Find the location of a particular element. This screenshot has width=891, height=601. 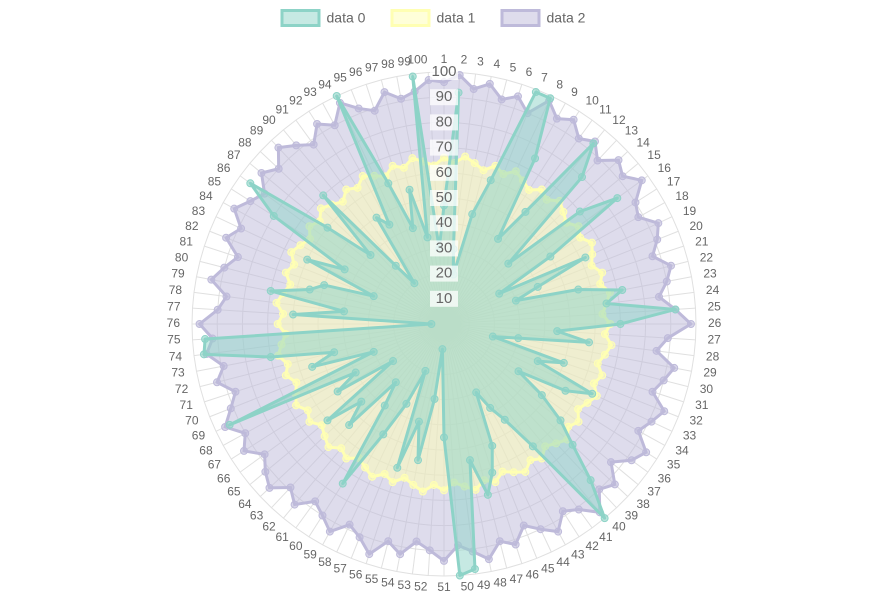

point-label: 72 is located at coordinates (182, 389).